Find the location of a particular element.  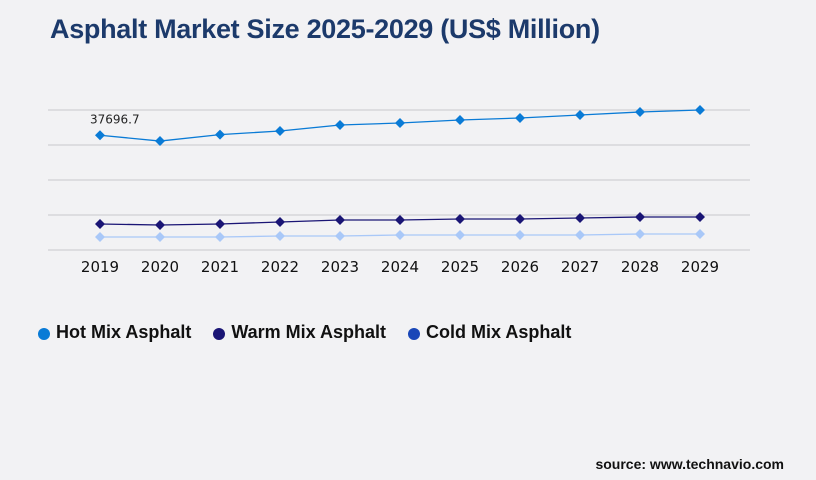

legend-label: Warm Mix Asphalt is located at coordinates (309, 332).